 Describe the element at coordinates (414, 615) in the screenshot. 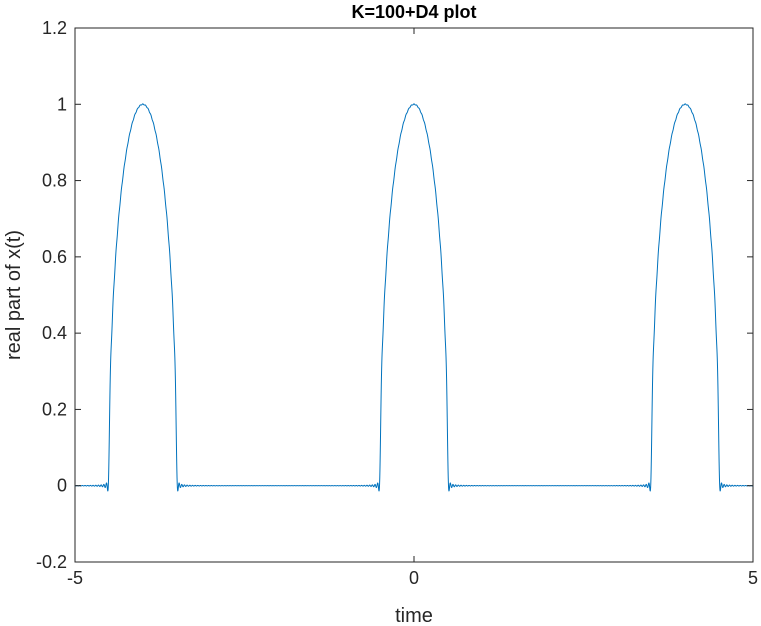

I see `x-axis-label: time` at that location.